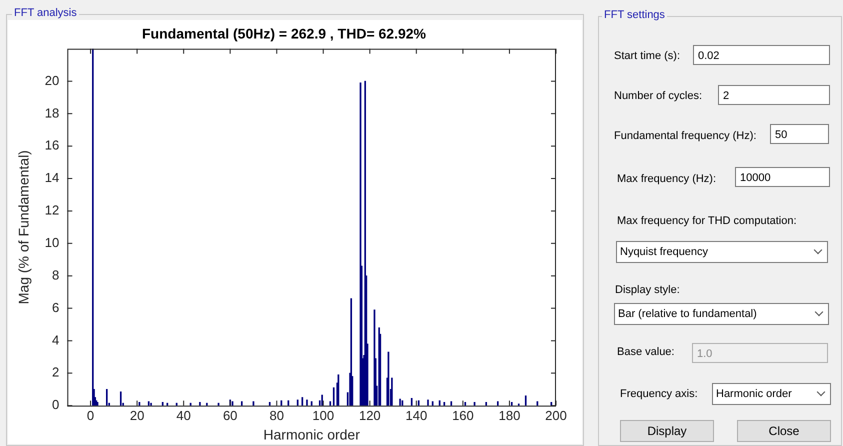 The width and height of the screenshot is (843, 446). I want to click on chart-title: Fundamental (50Hz) = 262.9 , THD= 62.92%, so click(284, 33).